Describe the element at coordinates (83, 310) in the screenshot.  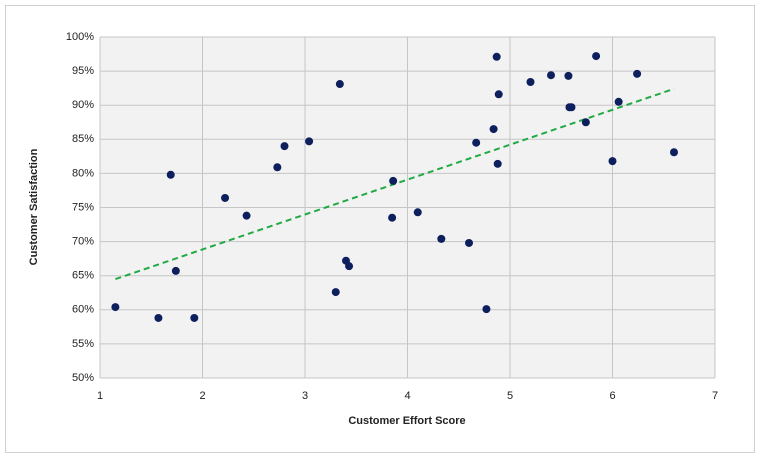
I see `y-tick-label: 60%` at that location.